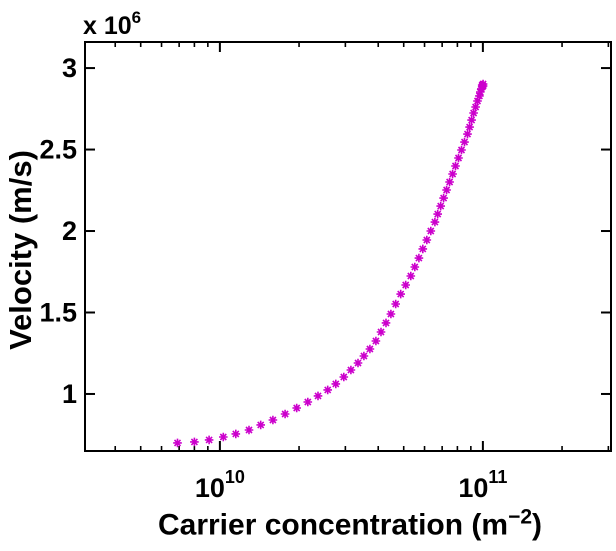 The image size is (616, 551). I want to click on y-axis-multiplier: x 106, so click(112, 24).